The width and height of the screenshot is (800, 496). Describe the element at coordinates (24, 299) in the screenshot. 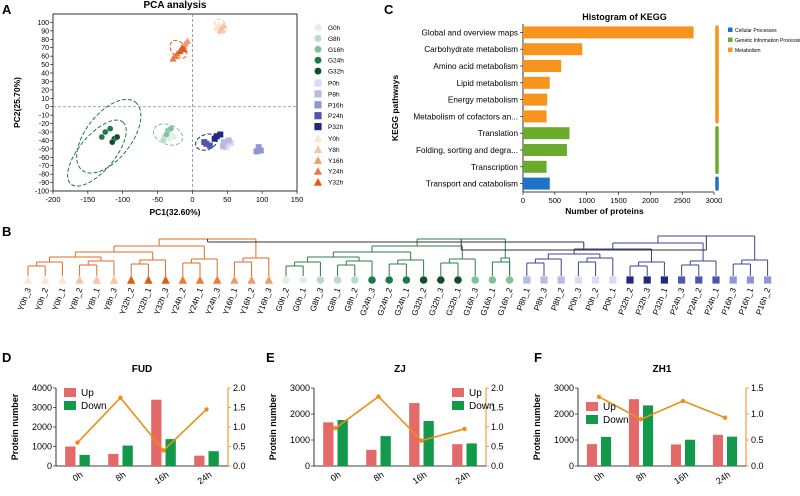

I see `dendro-leaf-label: Y0h_3` at that location.